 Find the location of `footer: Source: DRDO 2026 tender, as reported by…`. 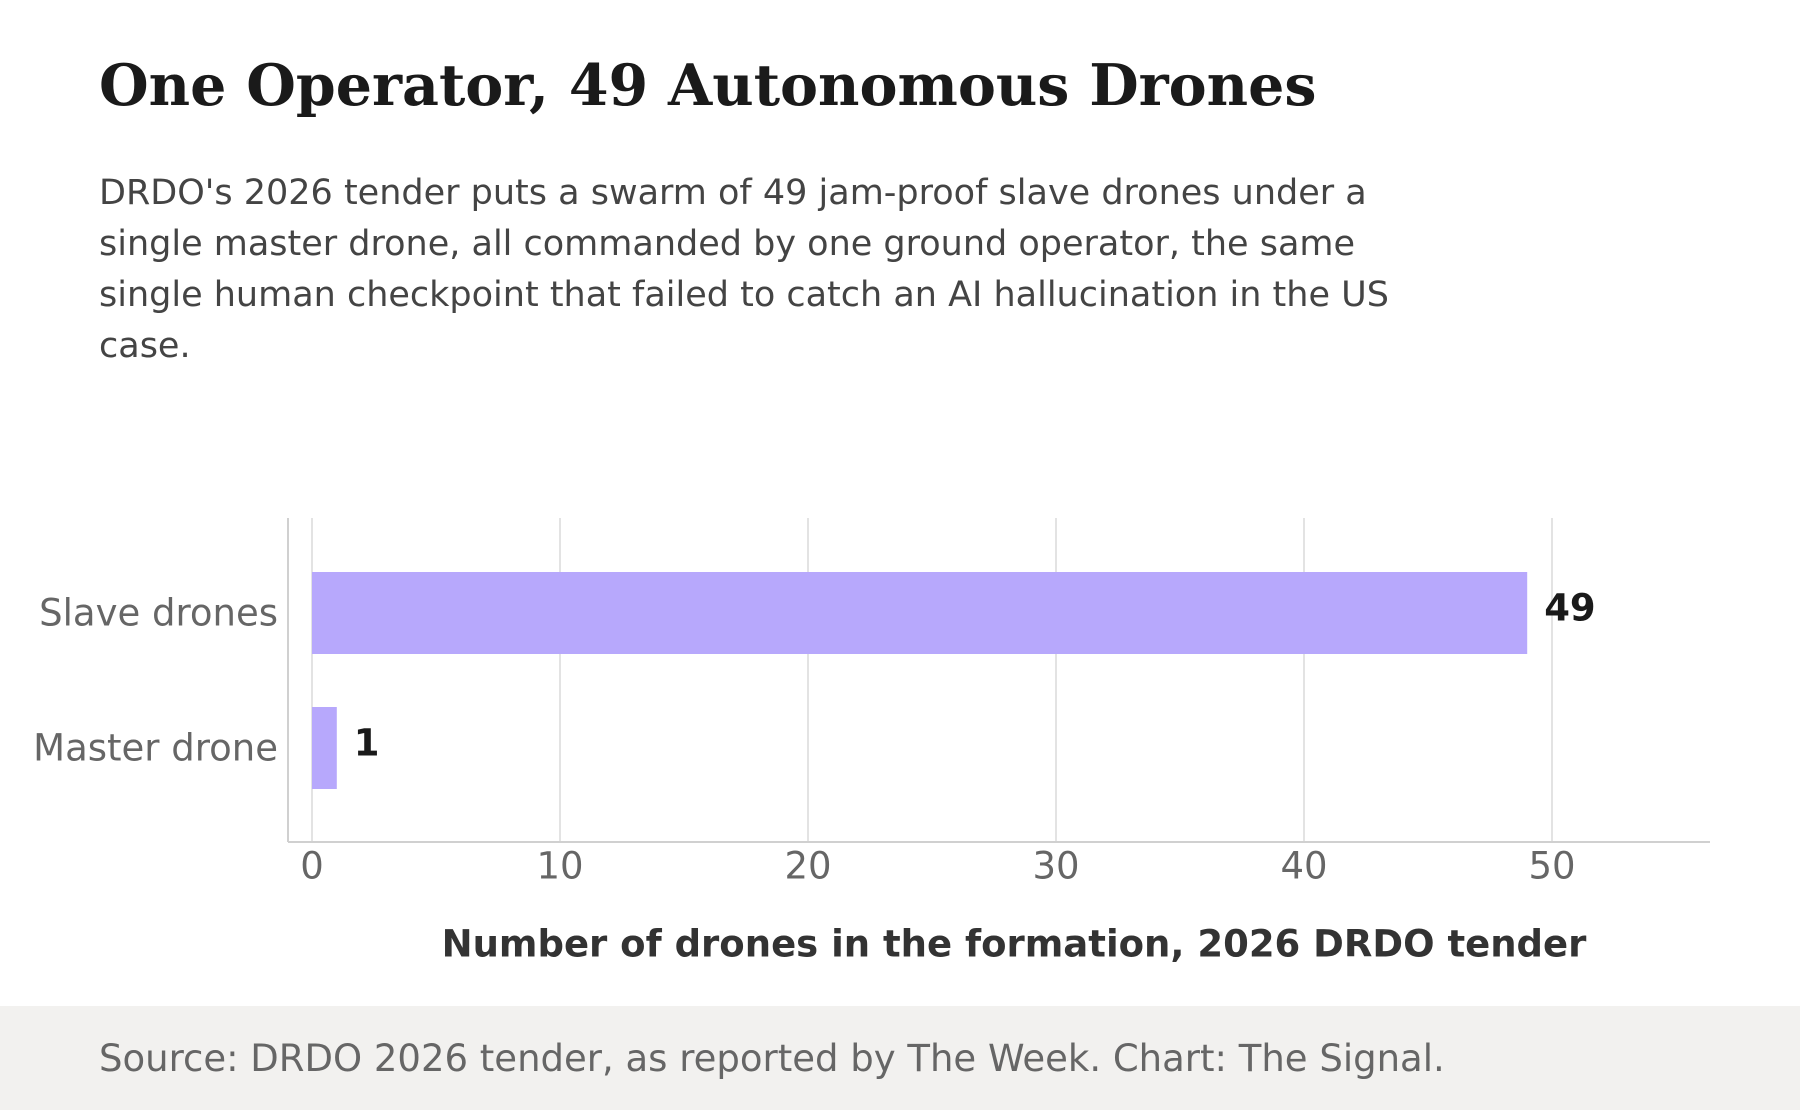

footer: Source: DRDO 2026 tender, as reported by… is located at coordinates (900, 1058).